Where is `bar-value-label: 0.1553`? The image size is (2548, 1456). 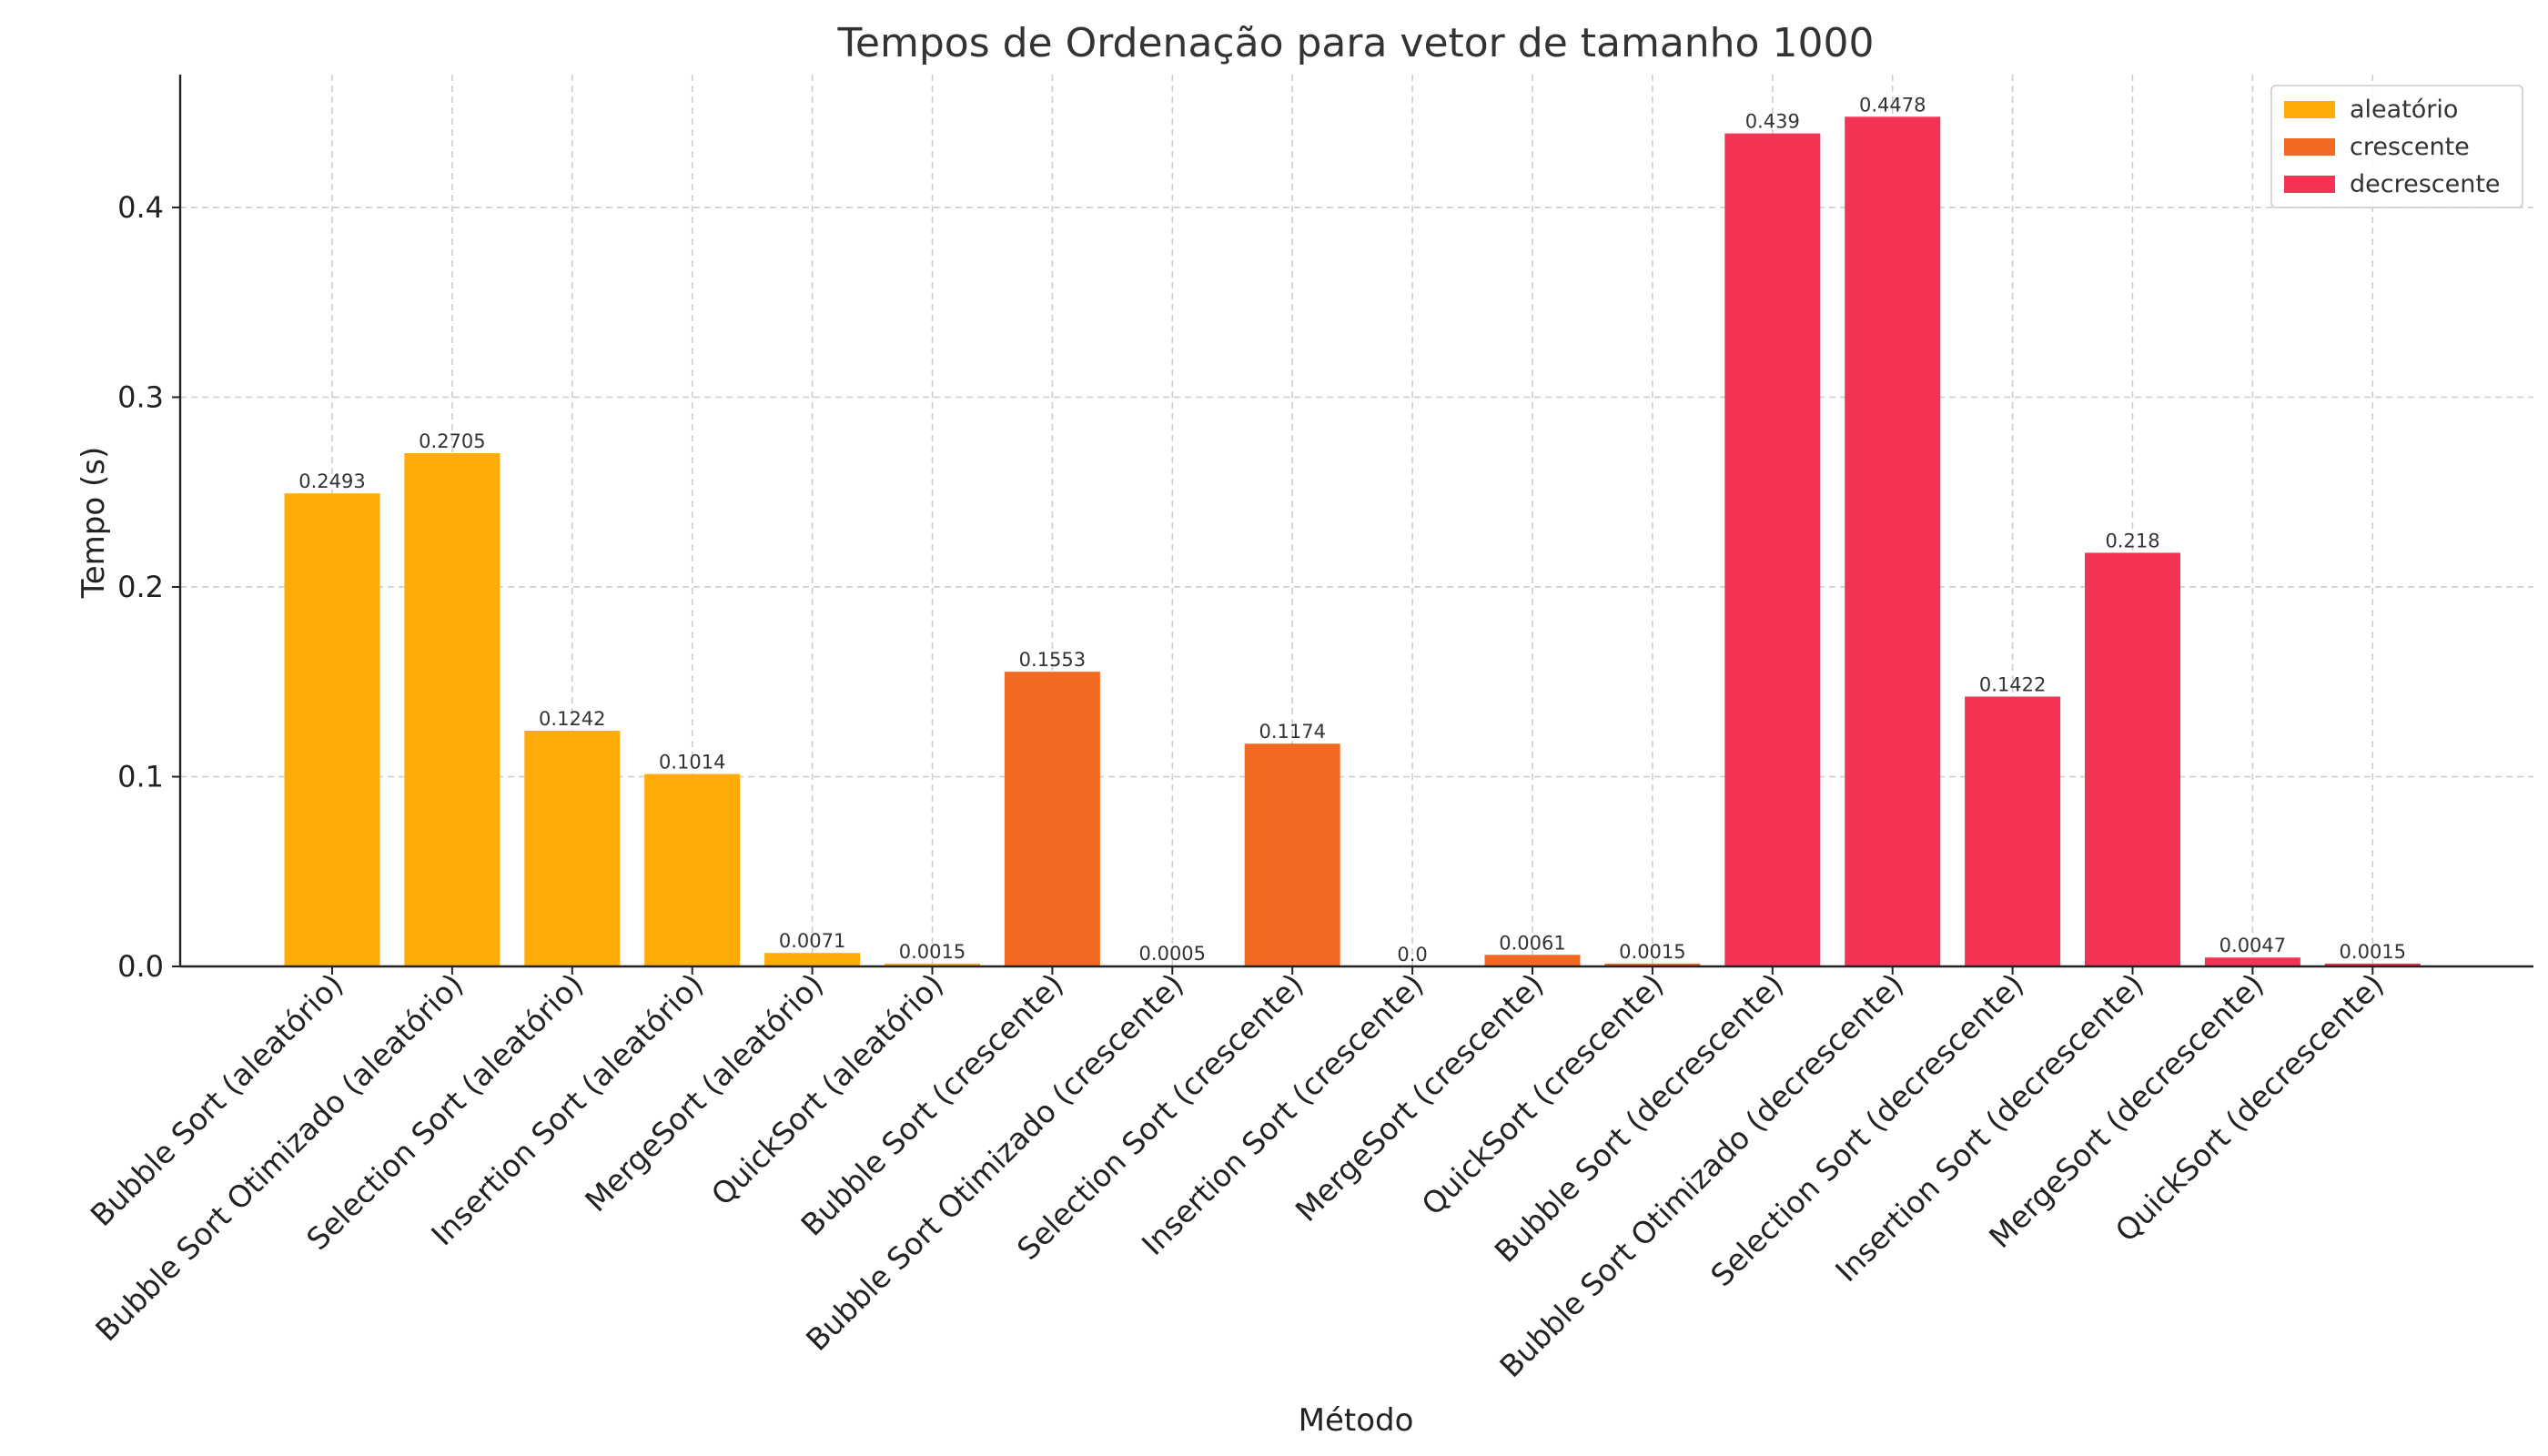
bar-value-label: 0.1553 is located at coordinates (1052, 660).